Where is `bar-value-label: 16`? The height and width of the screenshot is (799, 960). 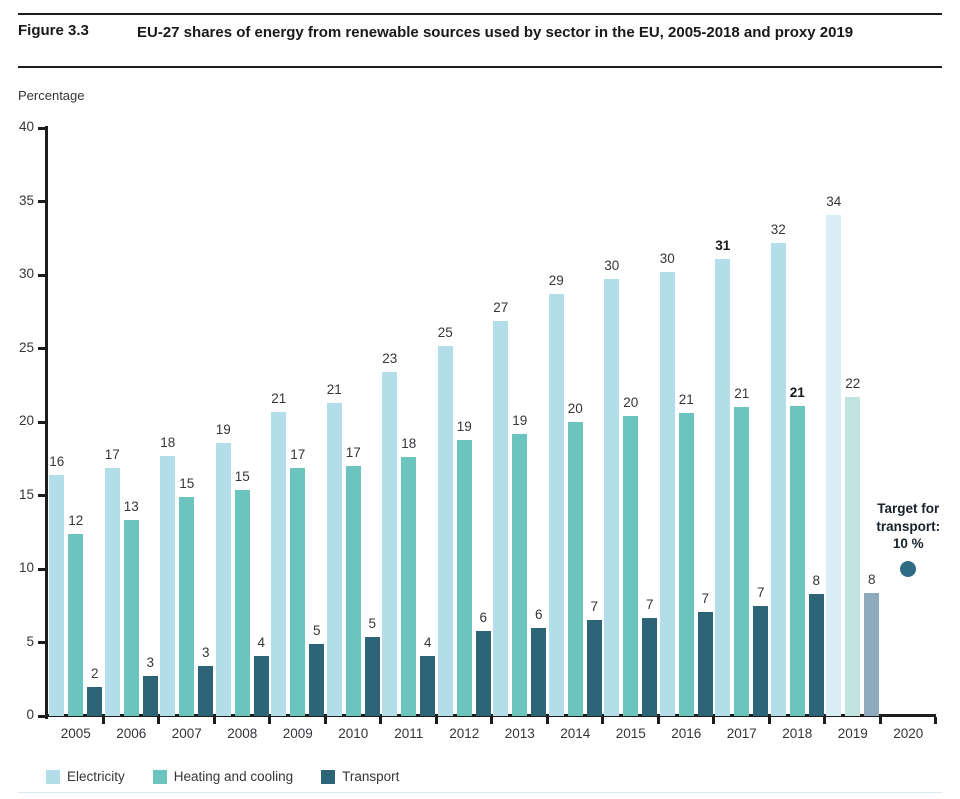
bar-value-label: 16 is located at coordinates (57, 461).